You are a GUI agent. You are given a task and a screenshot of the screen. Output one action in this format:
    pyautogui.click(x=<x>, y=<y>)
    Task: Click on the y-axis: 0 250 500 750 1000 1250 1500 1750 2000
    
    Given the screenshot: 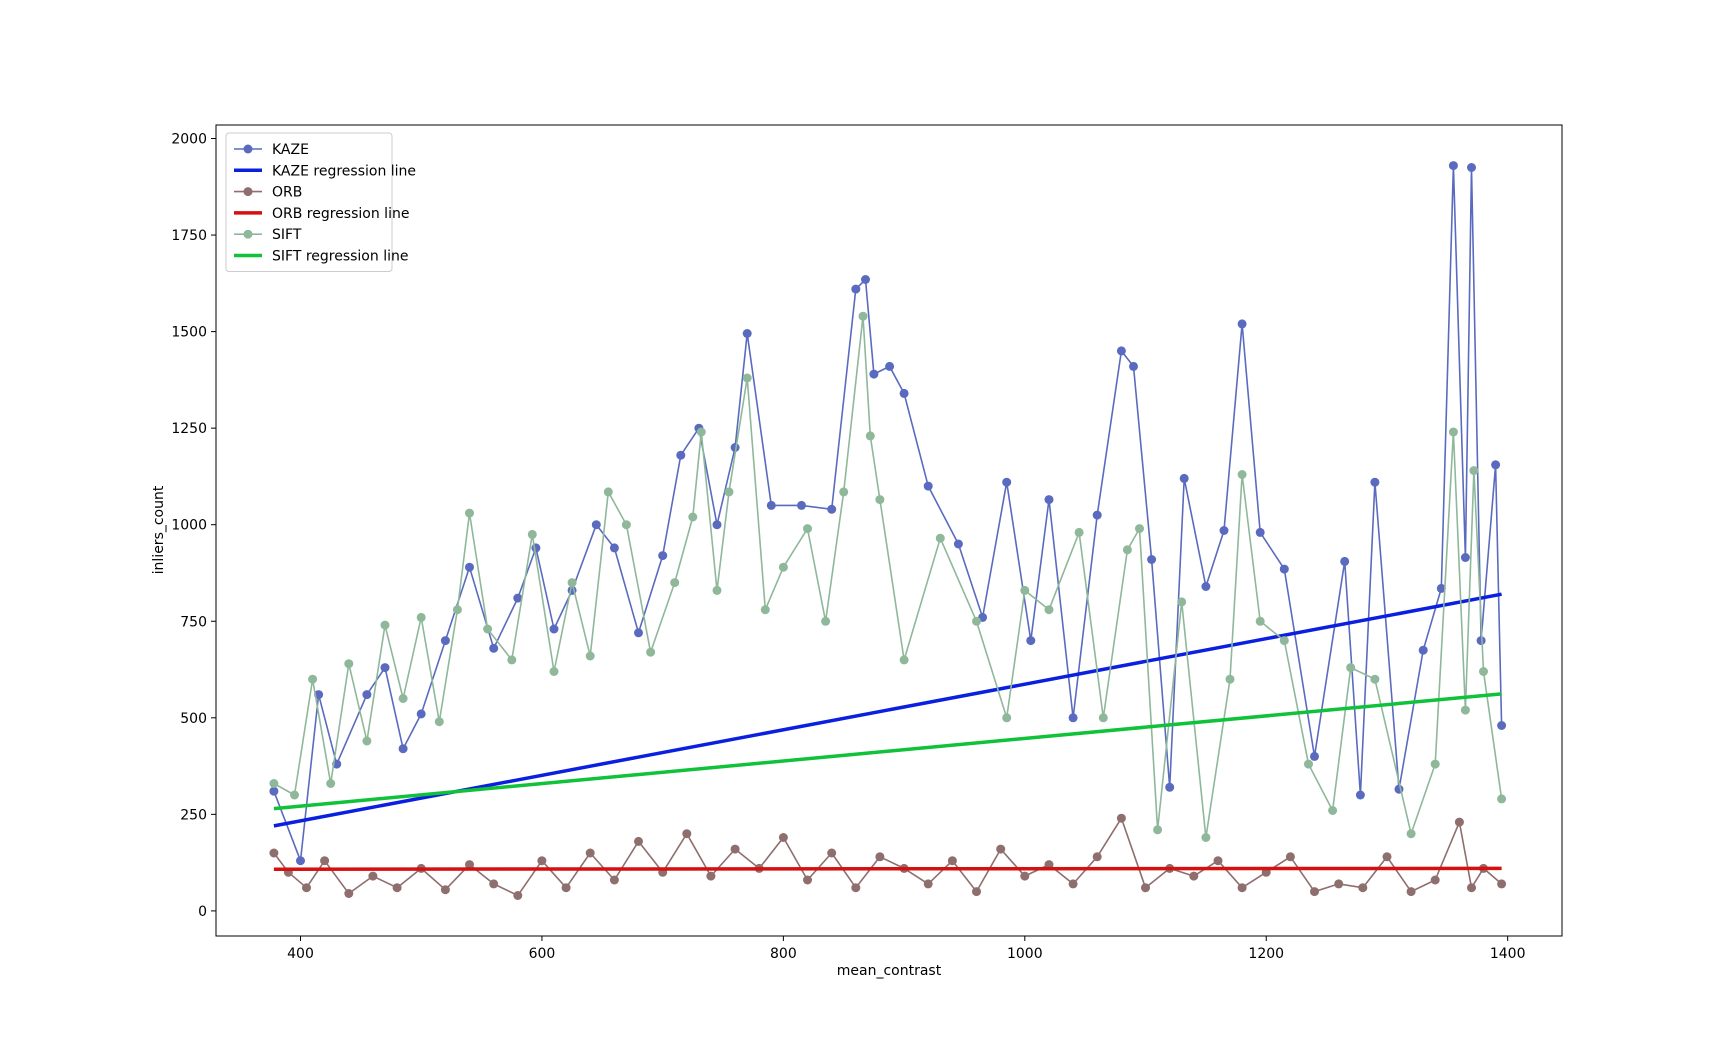 What is the action you would take?
    pyautogui.click(x=193, y=526)
    